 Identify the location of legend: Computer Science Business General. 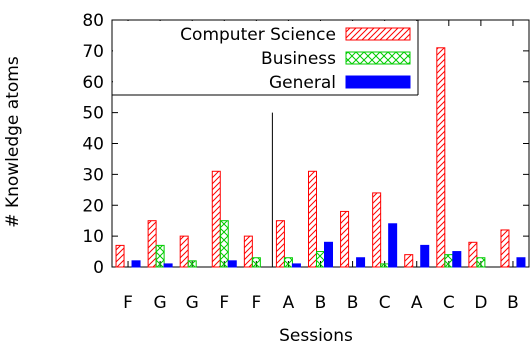
(265, 58).